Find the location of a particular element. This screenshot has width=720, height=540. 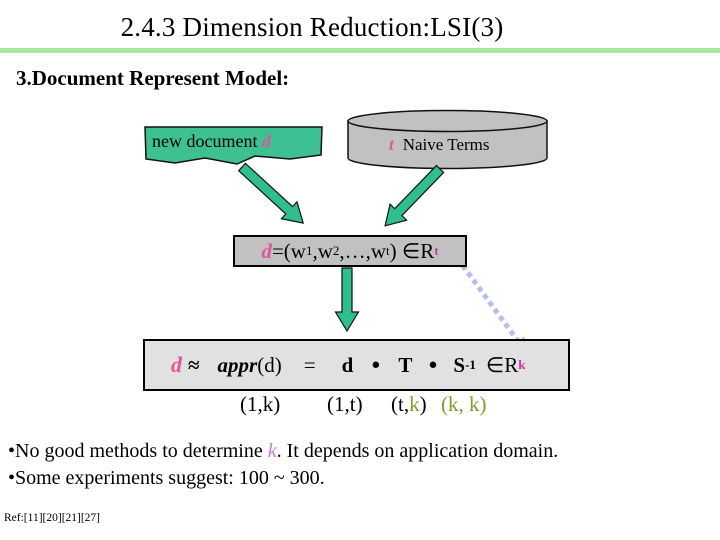

new-document-box-shape is located at coordinates (233, 145).